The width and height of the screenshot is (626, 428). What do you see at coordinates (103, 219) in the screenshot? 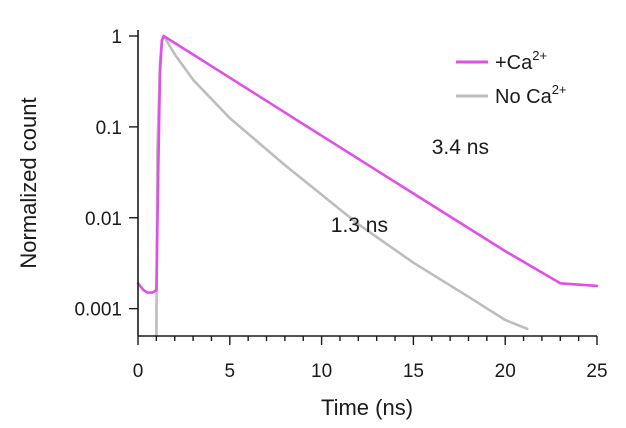
I see `y-tick-label: 0.01` at bounding box center [103, 219].